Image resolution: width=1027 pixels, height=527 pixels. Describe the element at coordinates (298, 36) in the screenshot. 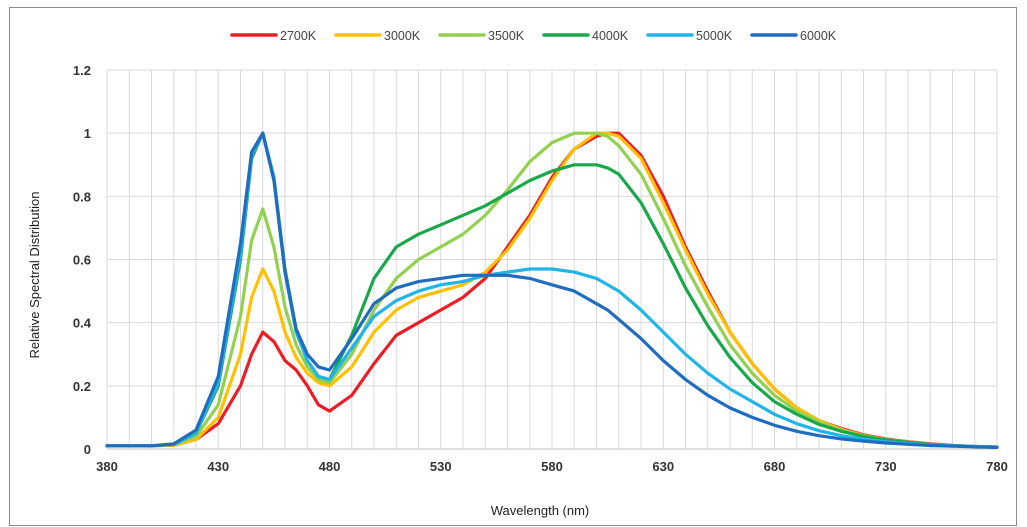

I see `legend-label: 2700K` at that location.